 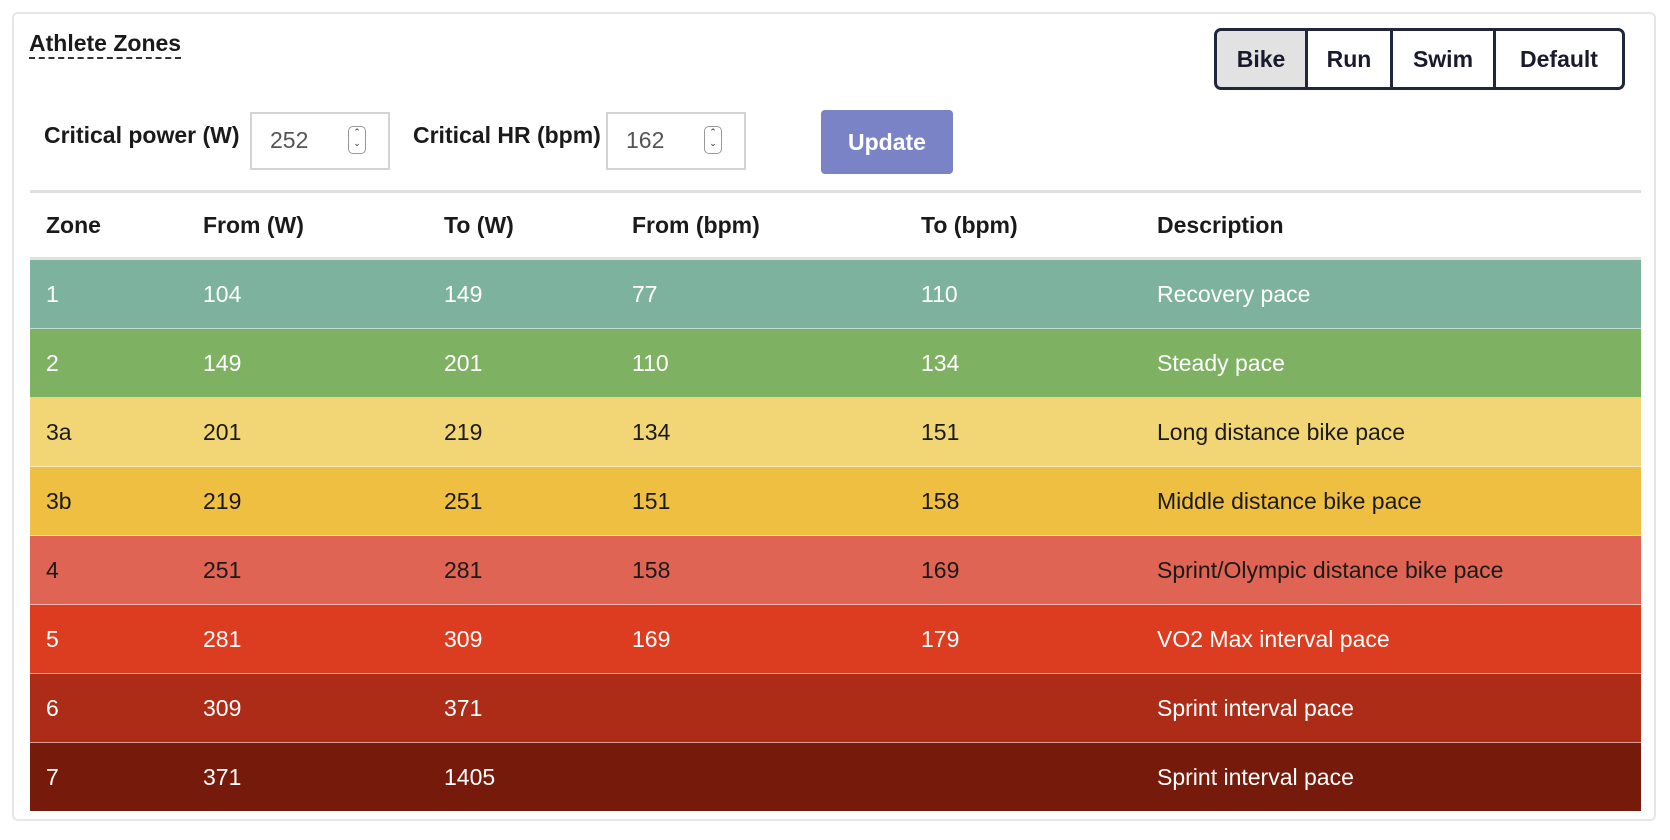 I want to click on tab-bike: Bike, so click(x=1261, y=59).